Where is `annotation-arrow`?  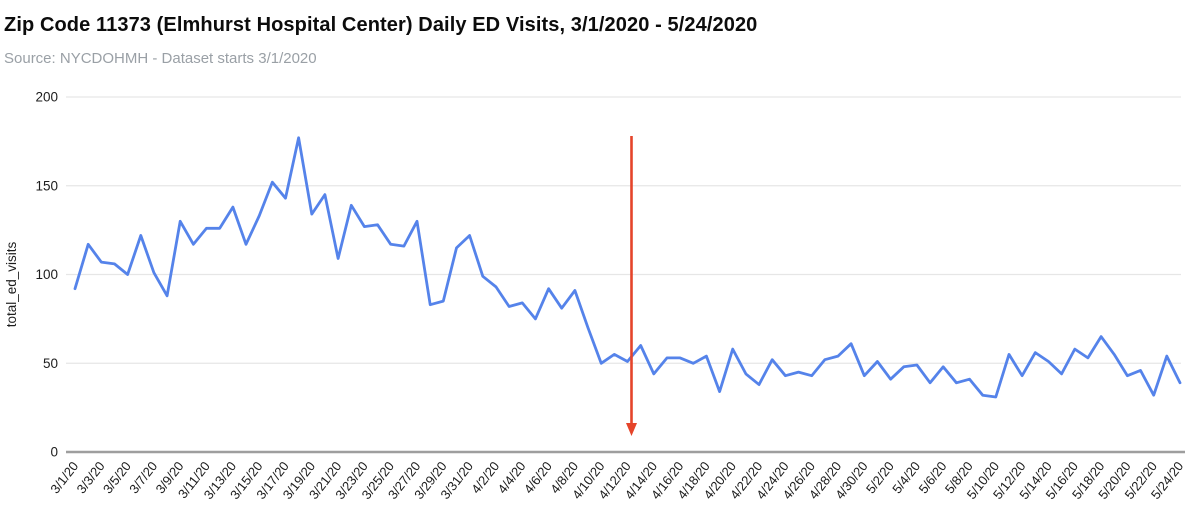
annotation-arrow is located at coordinates (631, 286).